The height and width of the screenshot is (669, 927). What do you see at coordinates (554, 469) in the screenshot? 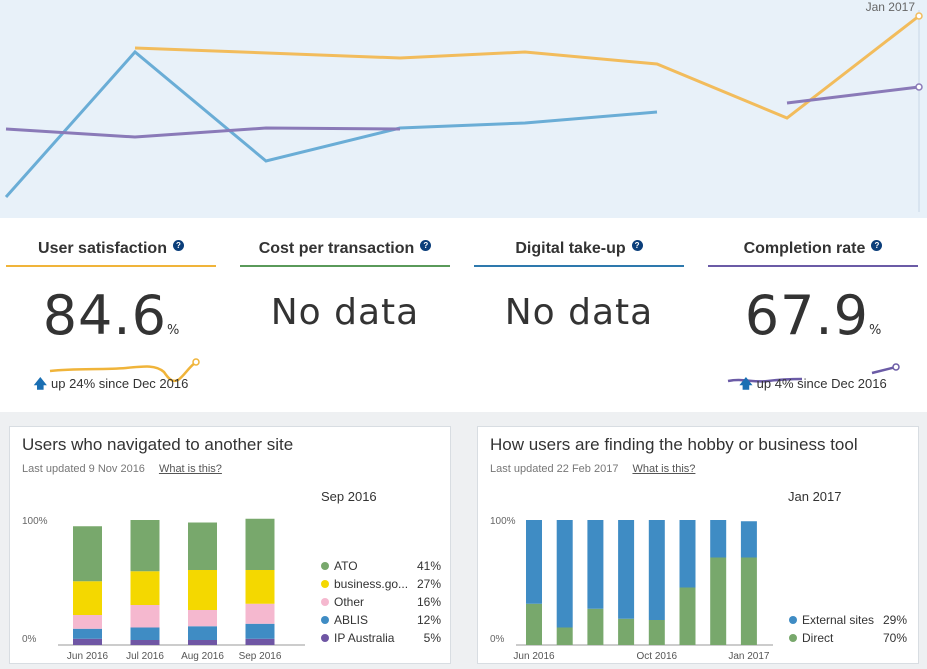
I see `last-updated: Last updated 22 Feb 2017` at bounding box center [554, 469].